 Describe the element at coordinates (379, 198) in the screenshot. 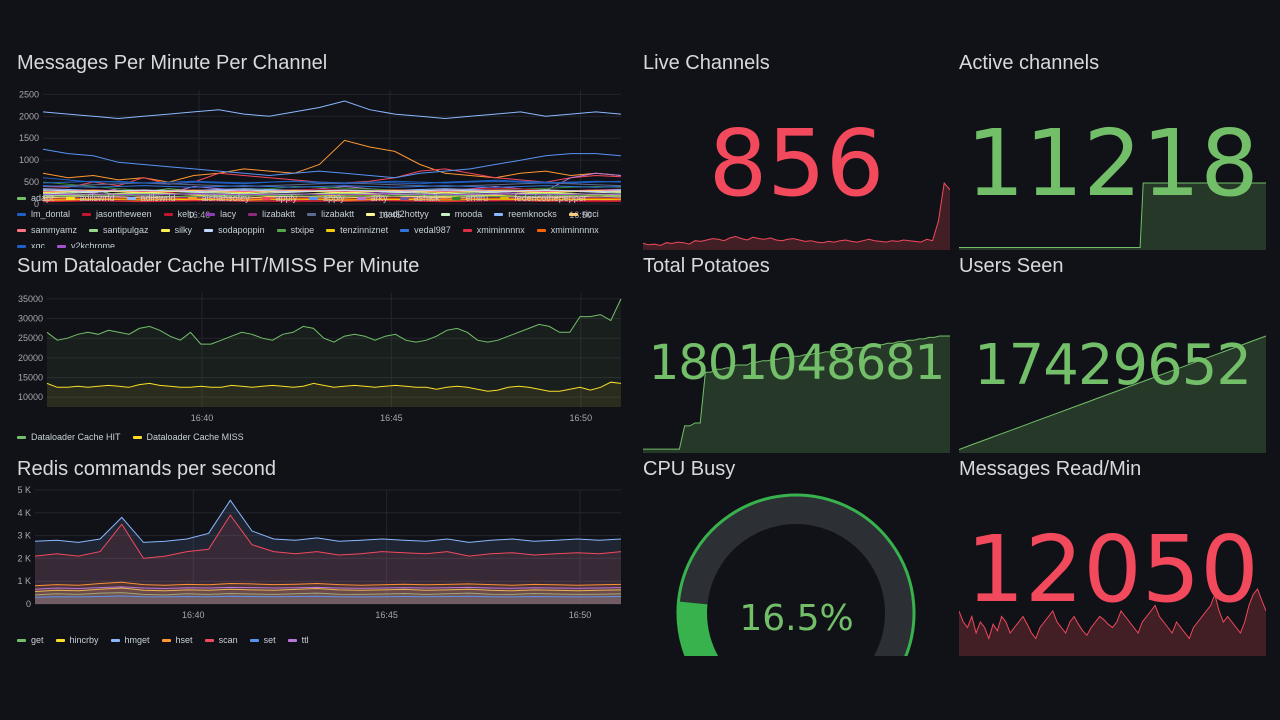

I see `legend-label: arky` at that location.